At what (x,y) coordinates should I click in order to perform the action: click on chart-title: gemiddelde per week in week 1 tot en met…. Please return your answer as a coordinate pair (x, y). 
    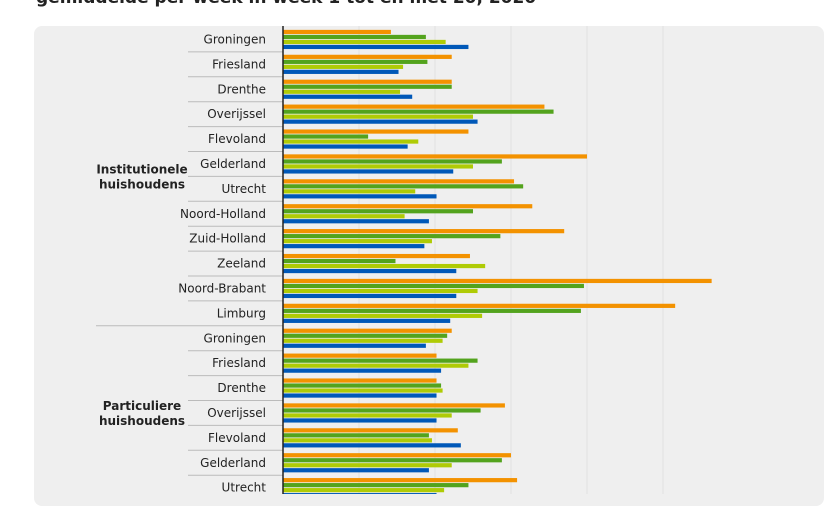
    Looking at the image, I should click on (286, 4).